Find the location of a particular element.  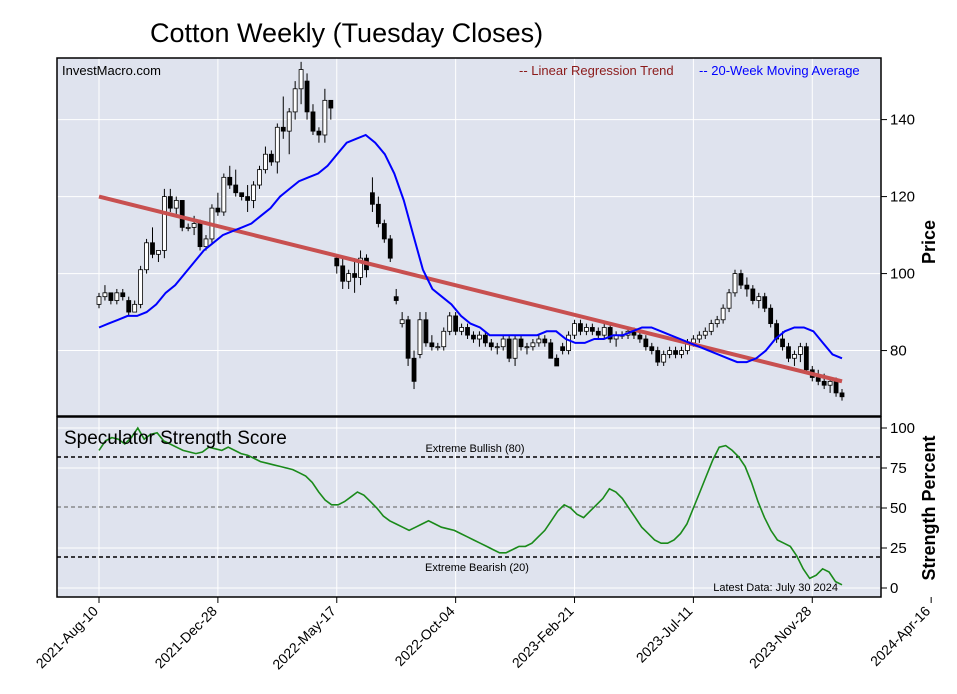

chart-title: Cotton Weekly (Tuesday Closes) is located at coordinates (346, 33).